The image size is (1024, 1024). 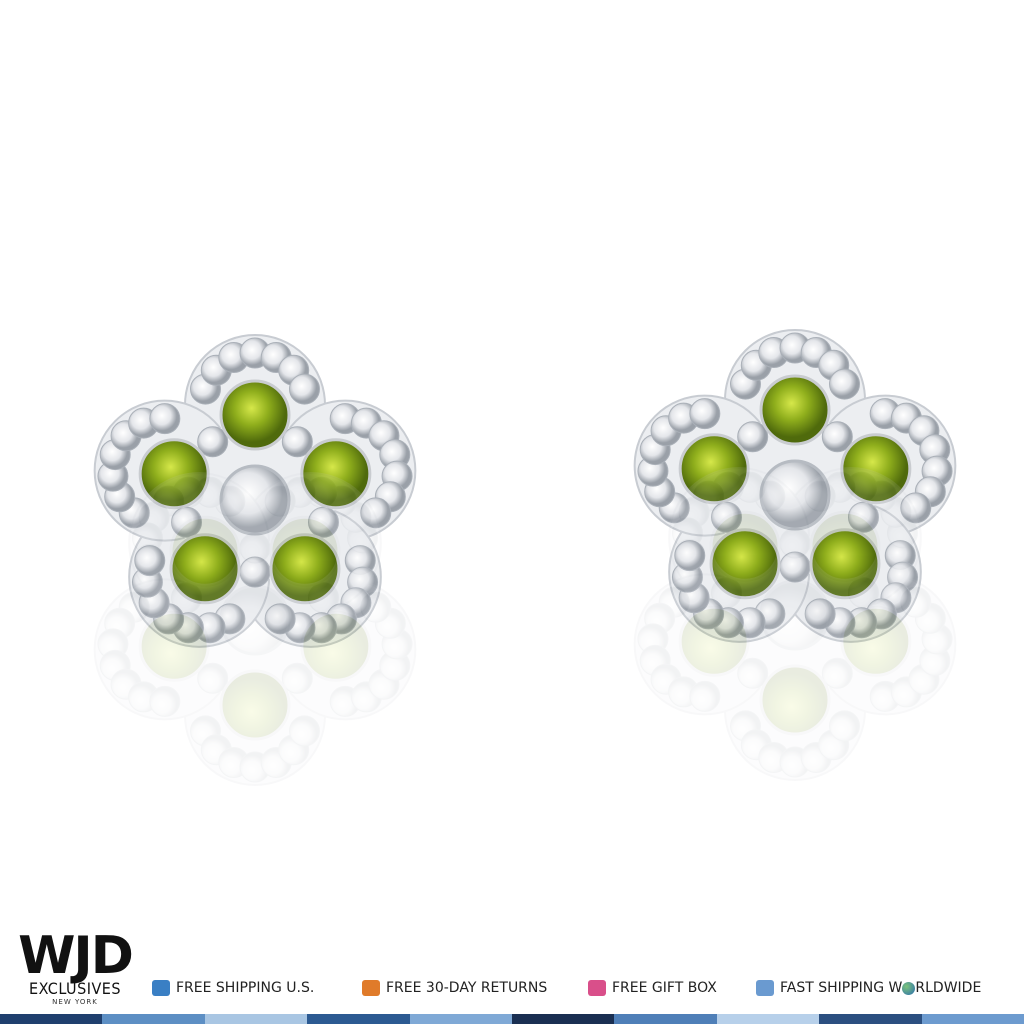 I want to click on banner-item: FREE SHIPPING U.S., so click(x=233, y=988).